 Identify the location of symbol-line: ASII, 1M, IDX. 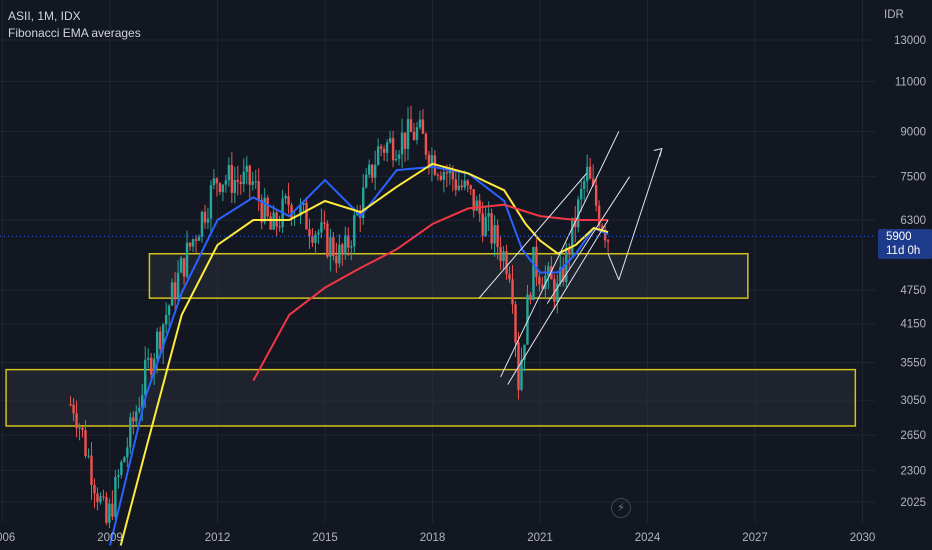
(44, 16).